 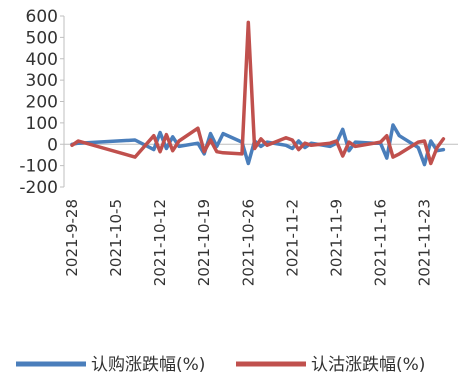 I want to click on y-tick-label: 0, so click(x=52, y=145).